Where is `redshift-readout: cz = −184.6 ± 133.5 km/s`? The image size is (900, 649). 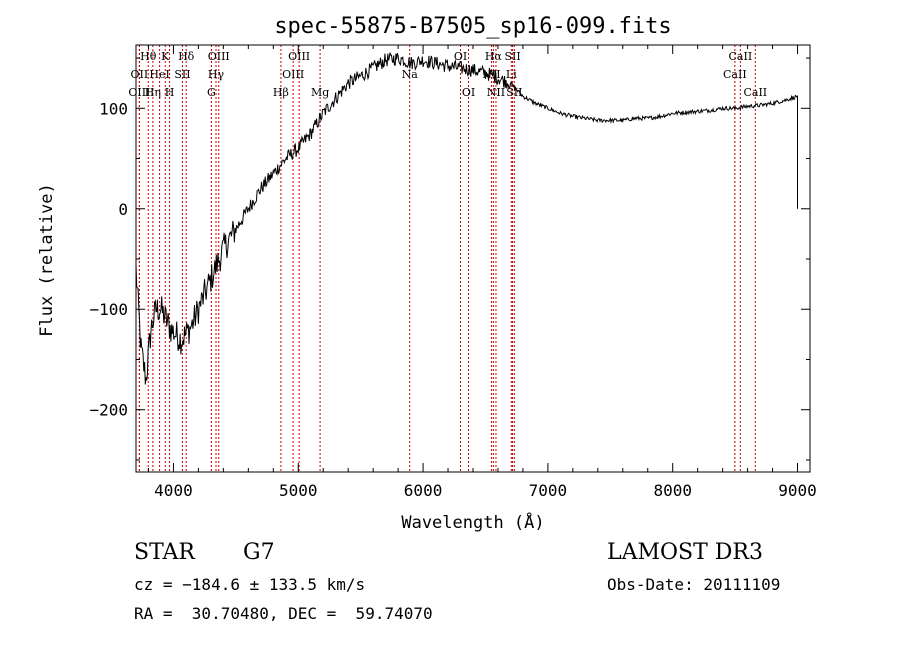
redshift-readout: cz = −184.6 ± 133.5 km/s is located at coordinates (250, 584).